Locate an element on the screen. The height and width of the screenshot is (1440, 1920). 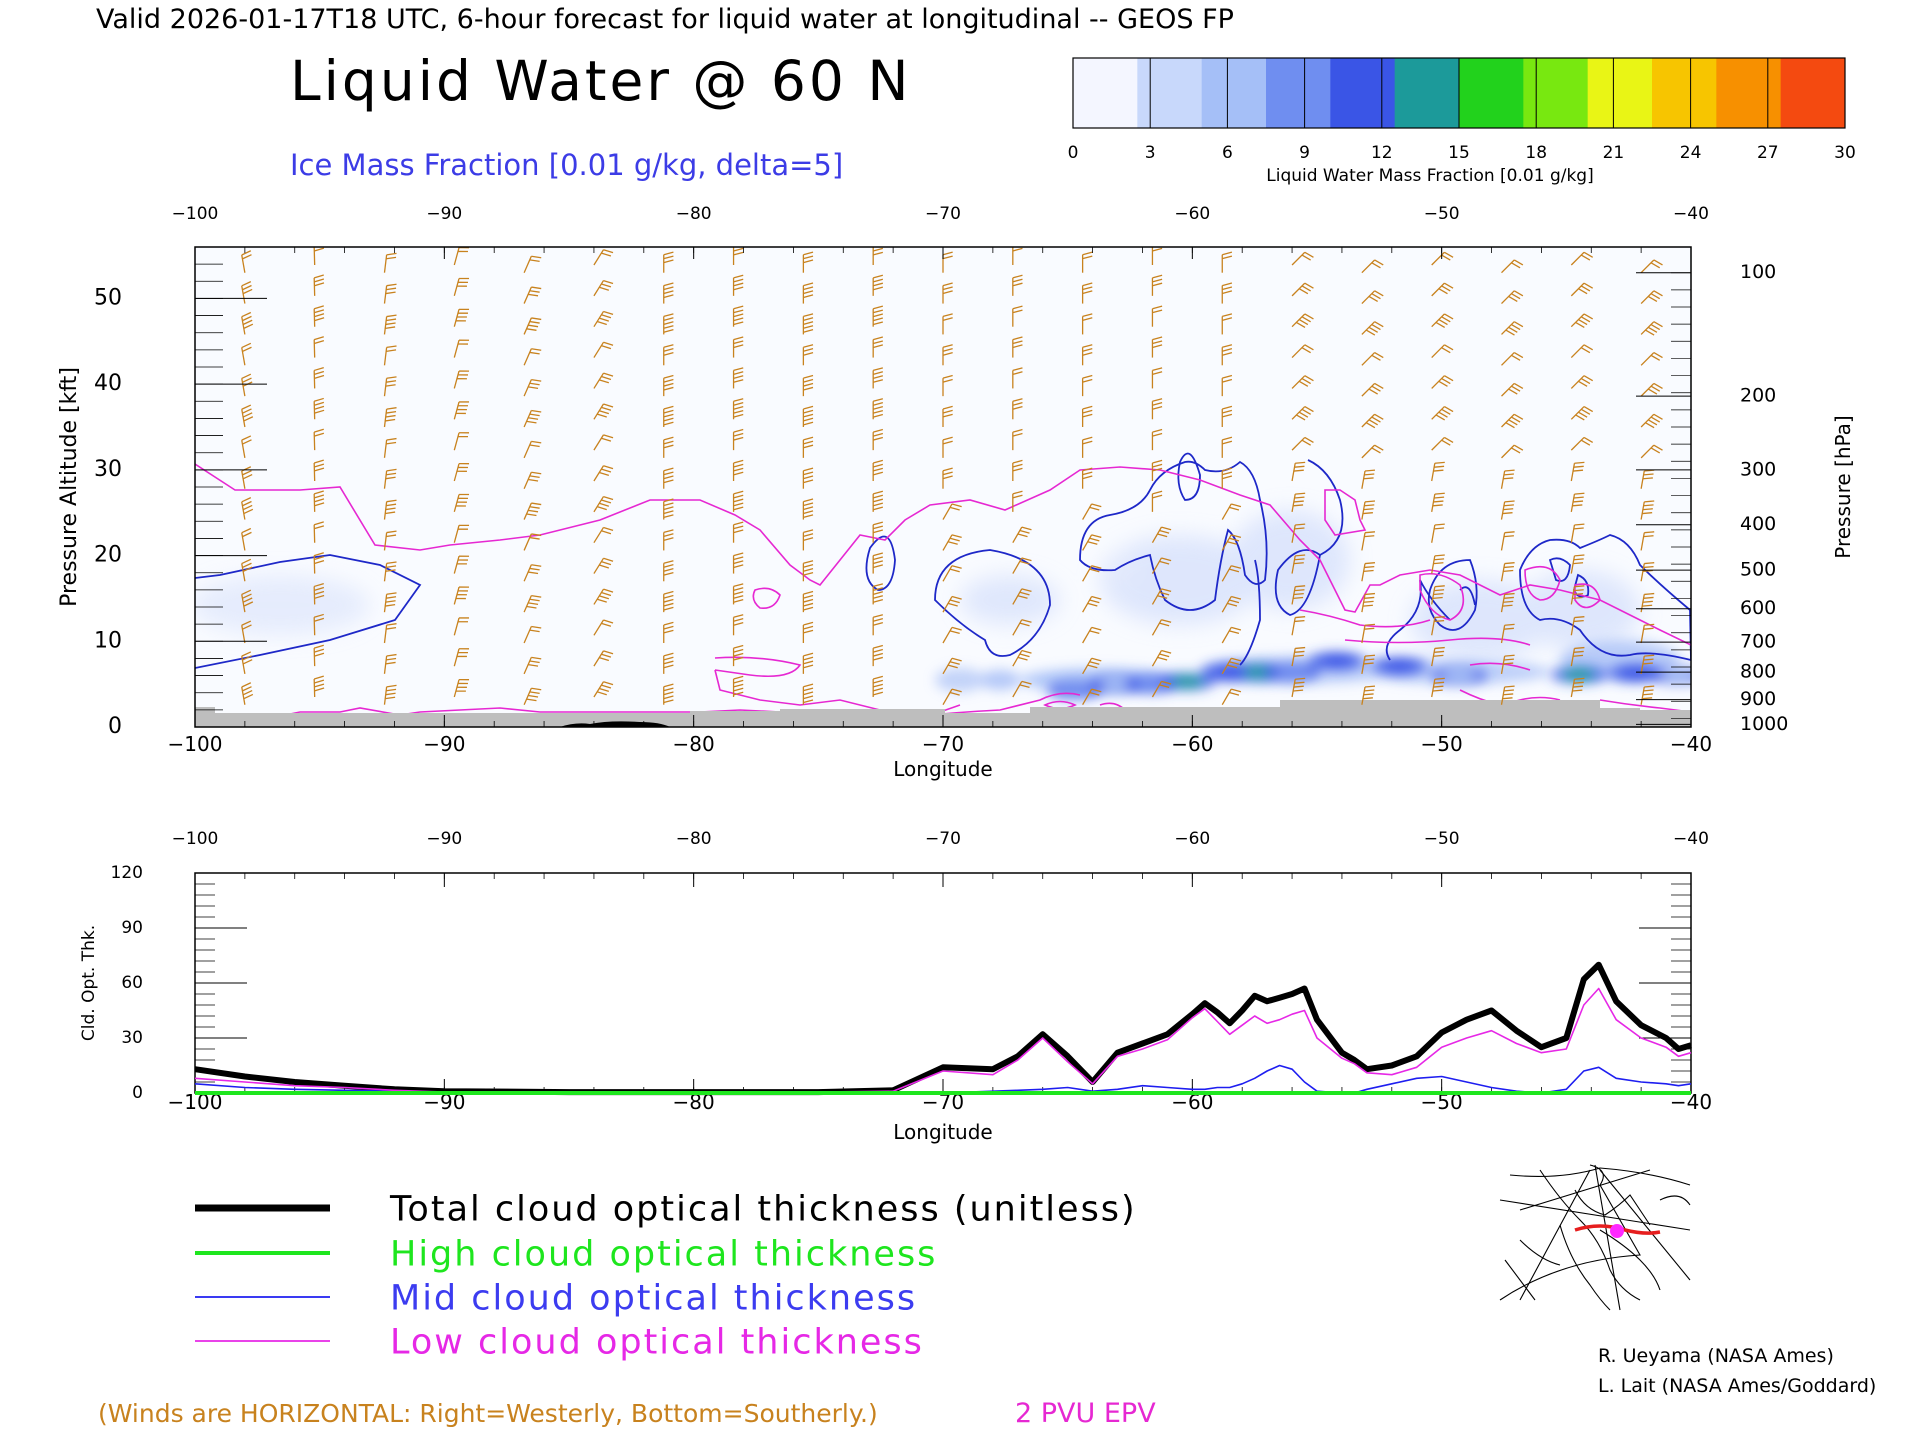
pressure-tick-label: 700 is located at coordinates (1758, 642).